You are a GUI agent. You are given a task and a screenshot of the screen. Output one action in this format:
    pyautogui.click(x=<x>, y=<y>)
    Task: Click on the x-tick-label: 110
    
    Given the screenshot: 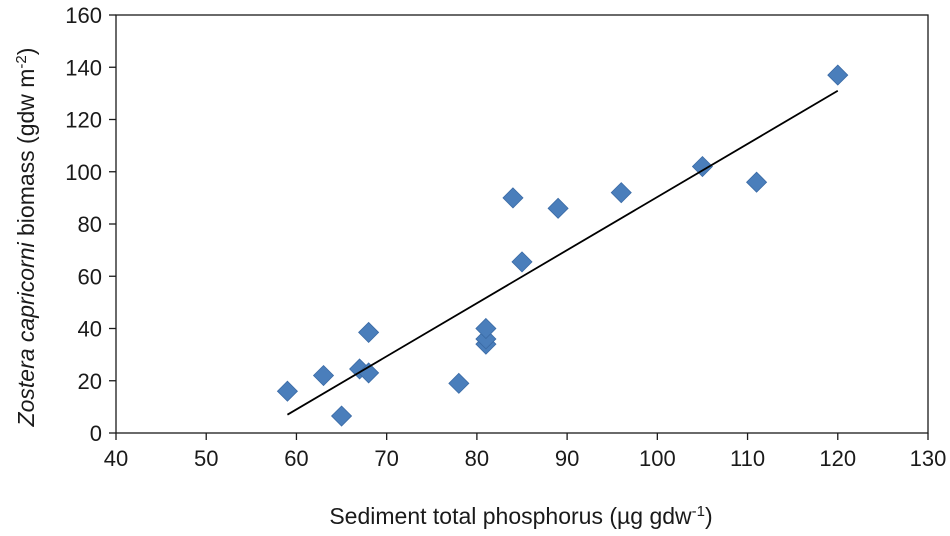 What is the action you would take?
    pyautogui.click(x=747, y=458)
    